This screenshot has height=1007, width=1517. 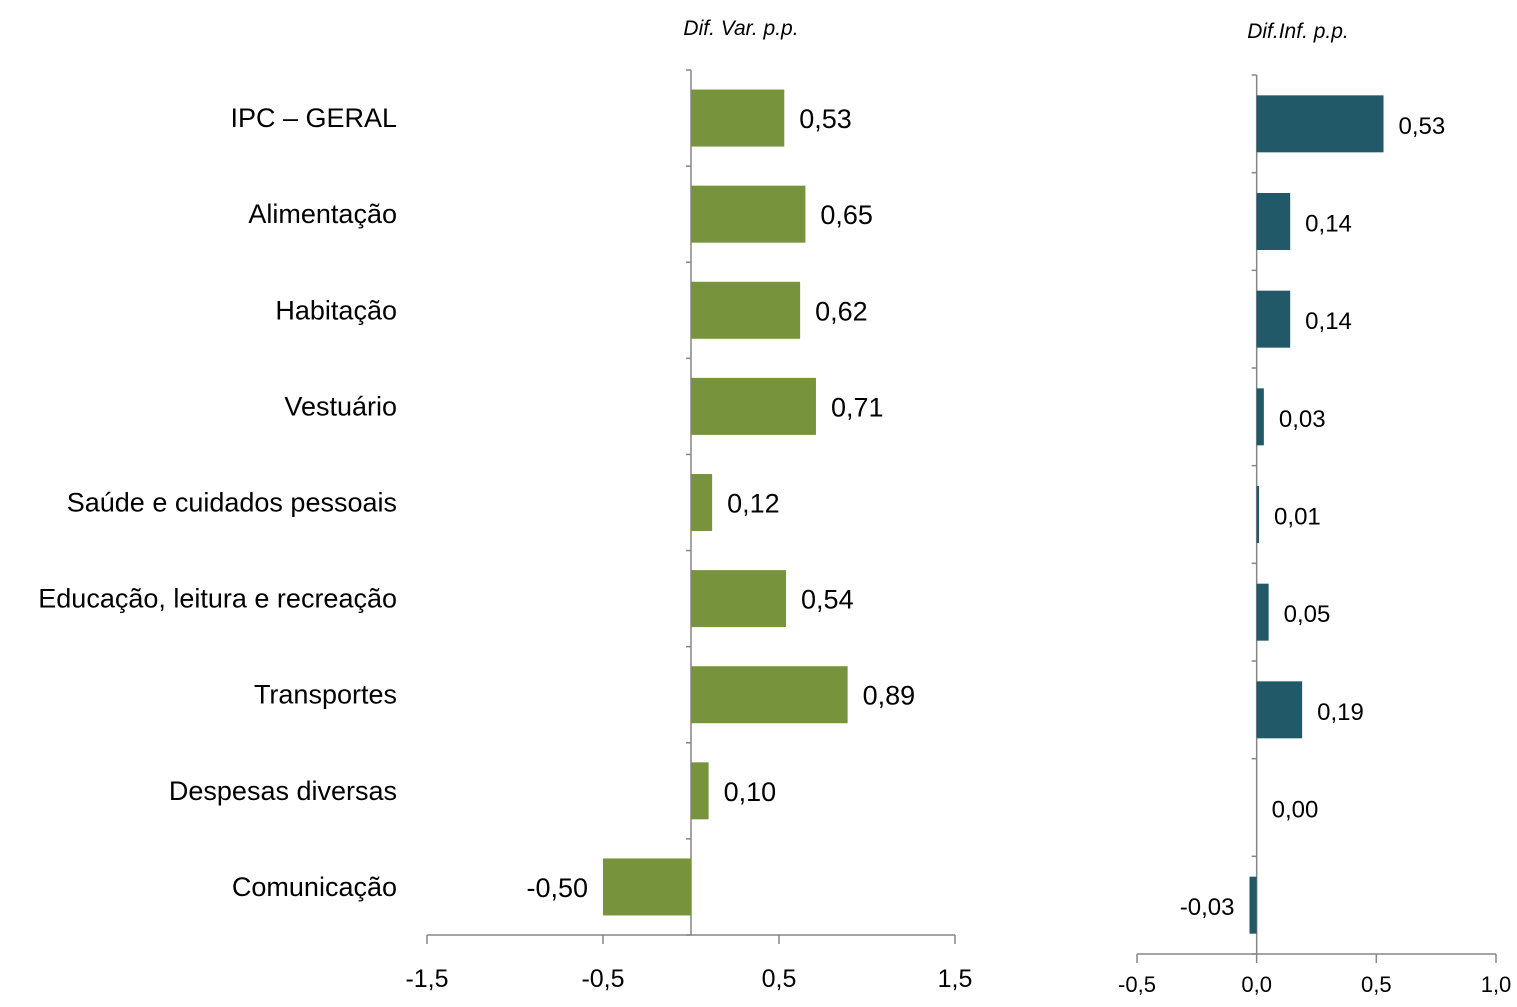 I want to click on data-label: 0,89, so click(x=889, y=696).